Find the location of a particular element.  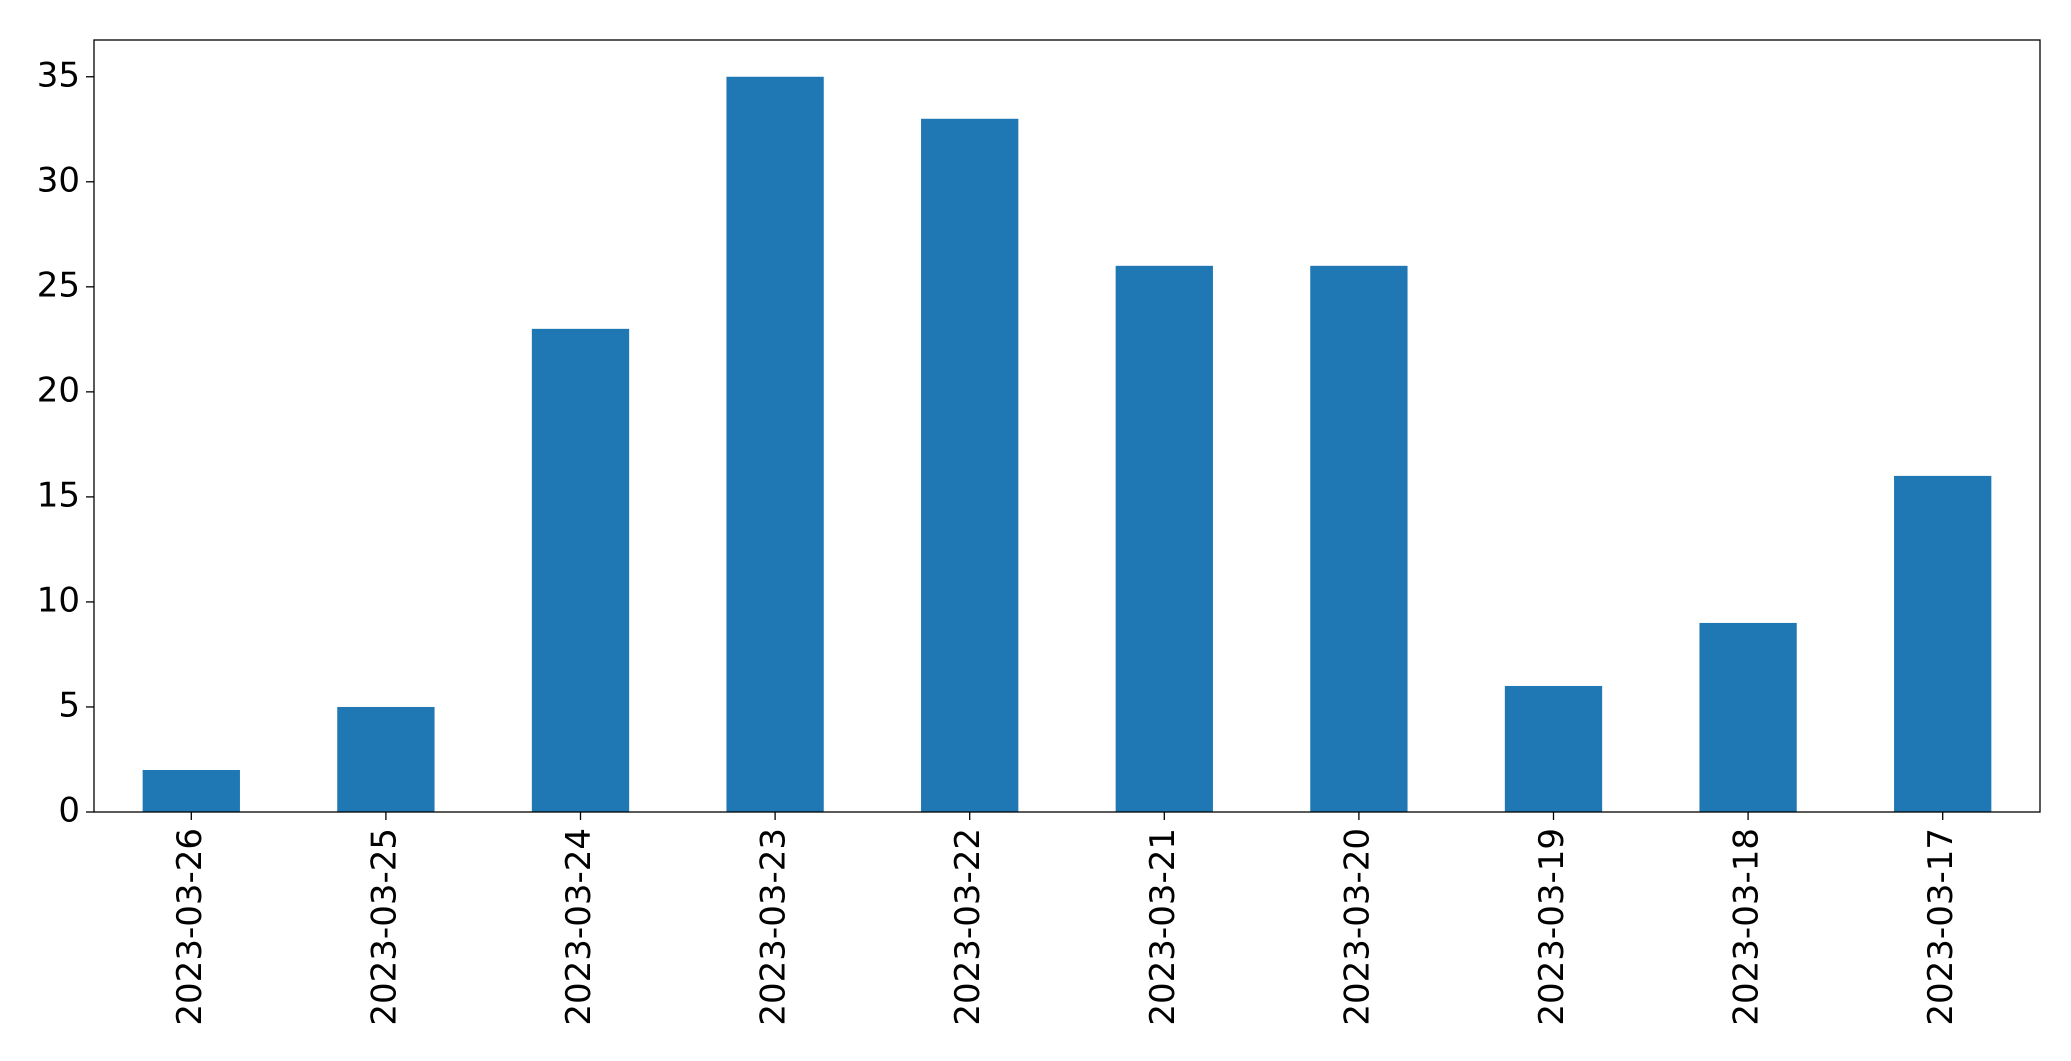

x-tick-label: 2023-03-18 is located at coordinates (1747, 927).